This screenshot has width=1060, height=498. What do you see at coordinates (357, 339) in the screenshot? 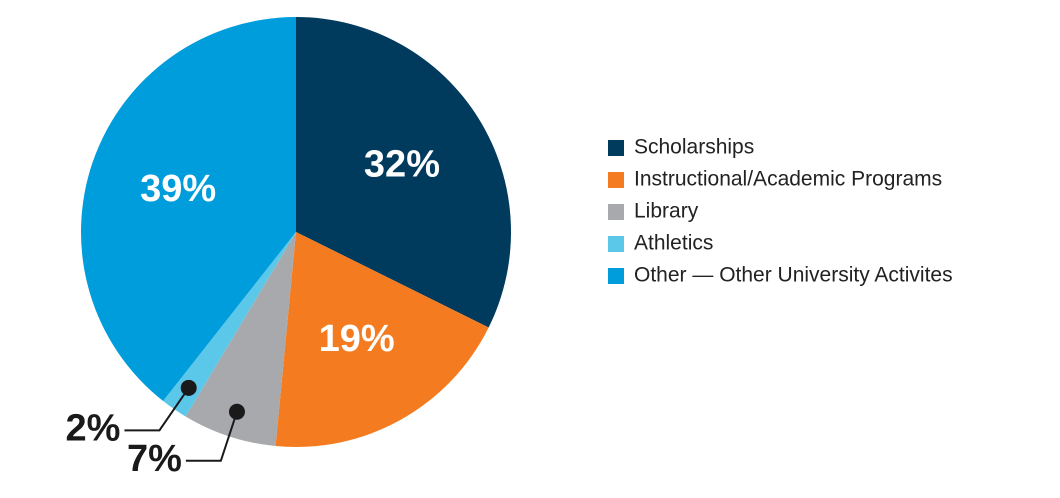
I see `slice-label: 19%` at bounding box center [357, 339].